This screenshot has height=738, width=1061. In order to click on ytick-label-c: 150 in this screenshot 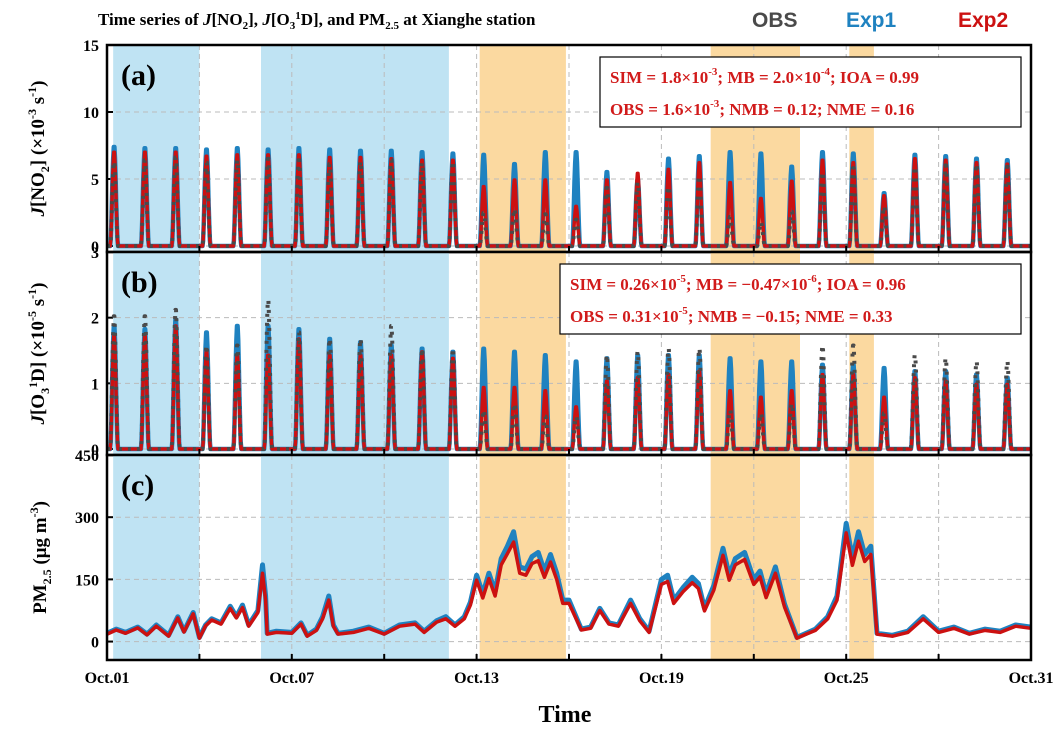, I will do `click(87, 580)`.